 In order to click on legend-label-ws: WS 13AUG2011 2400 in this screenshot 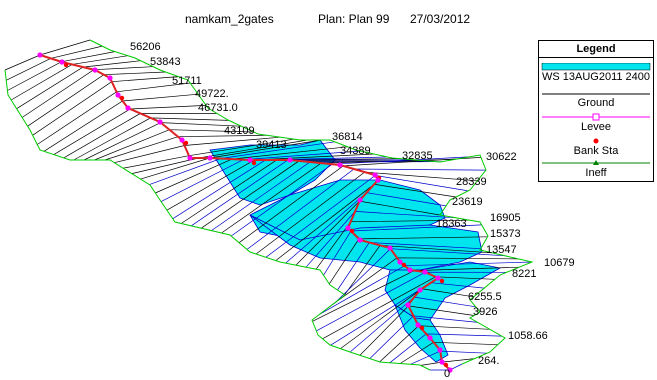, I will do `click(596, 77)`.